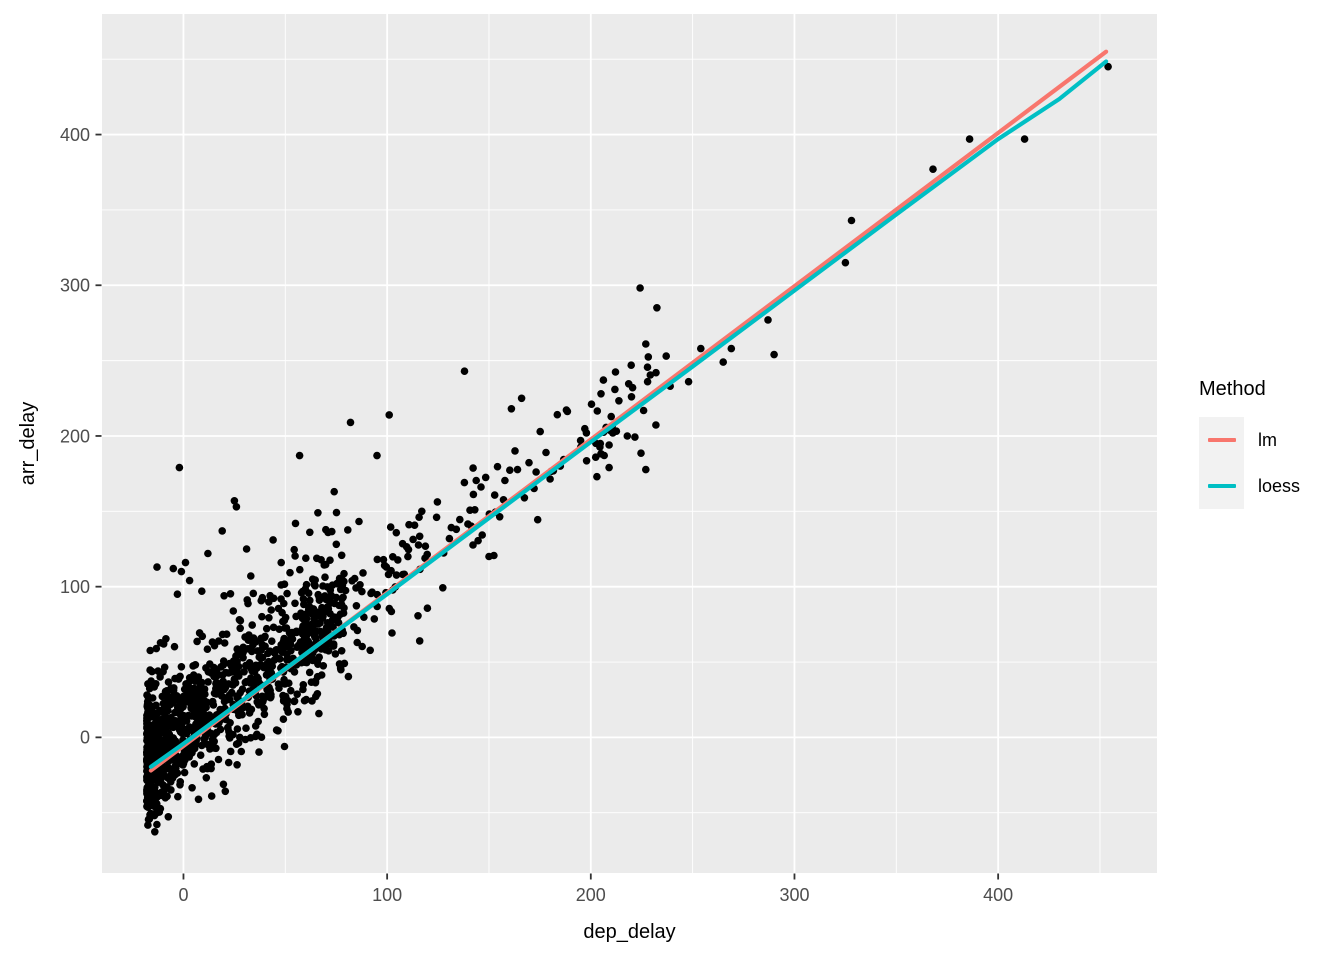 The height and width of the screenshot is (965, 1344). Describe the element at coordinates (1279, 485) in the screenshot. I see `legend-label-loess: loess` at that location.